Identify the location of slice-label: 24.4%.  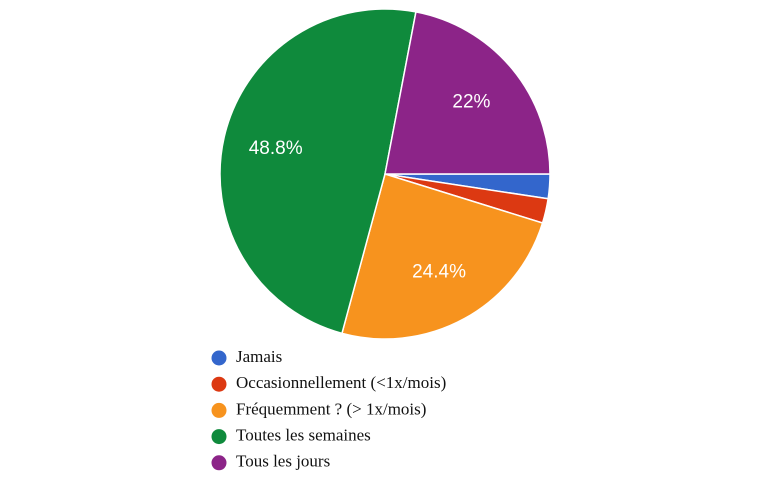
(439, 271).